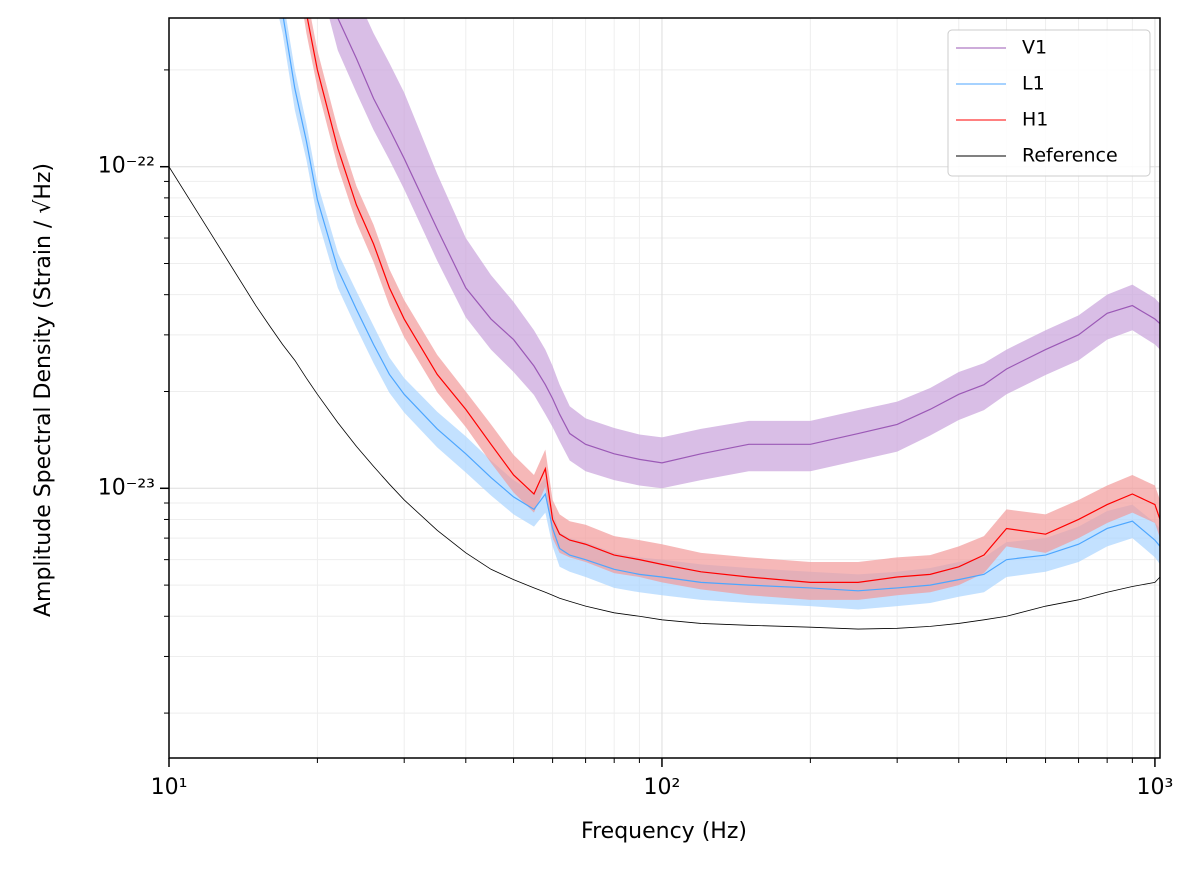 The image size is (1200, 871). I want to click on y-tick-label: 10⁻²², so click(126, 166).